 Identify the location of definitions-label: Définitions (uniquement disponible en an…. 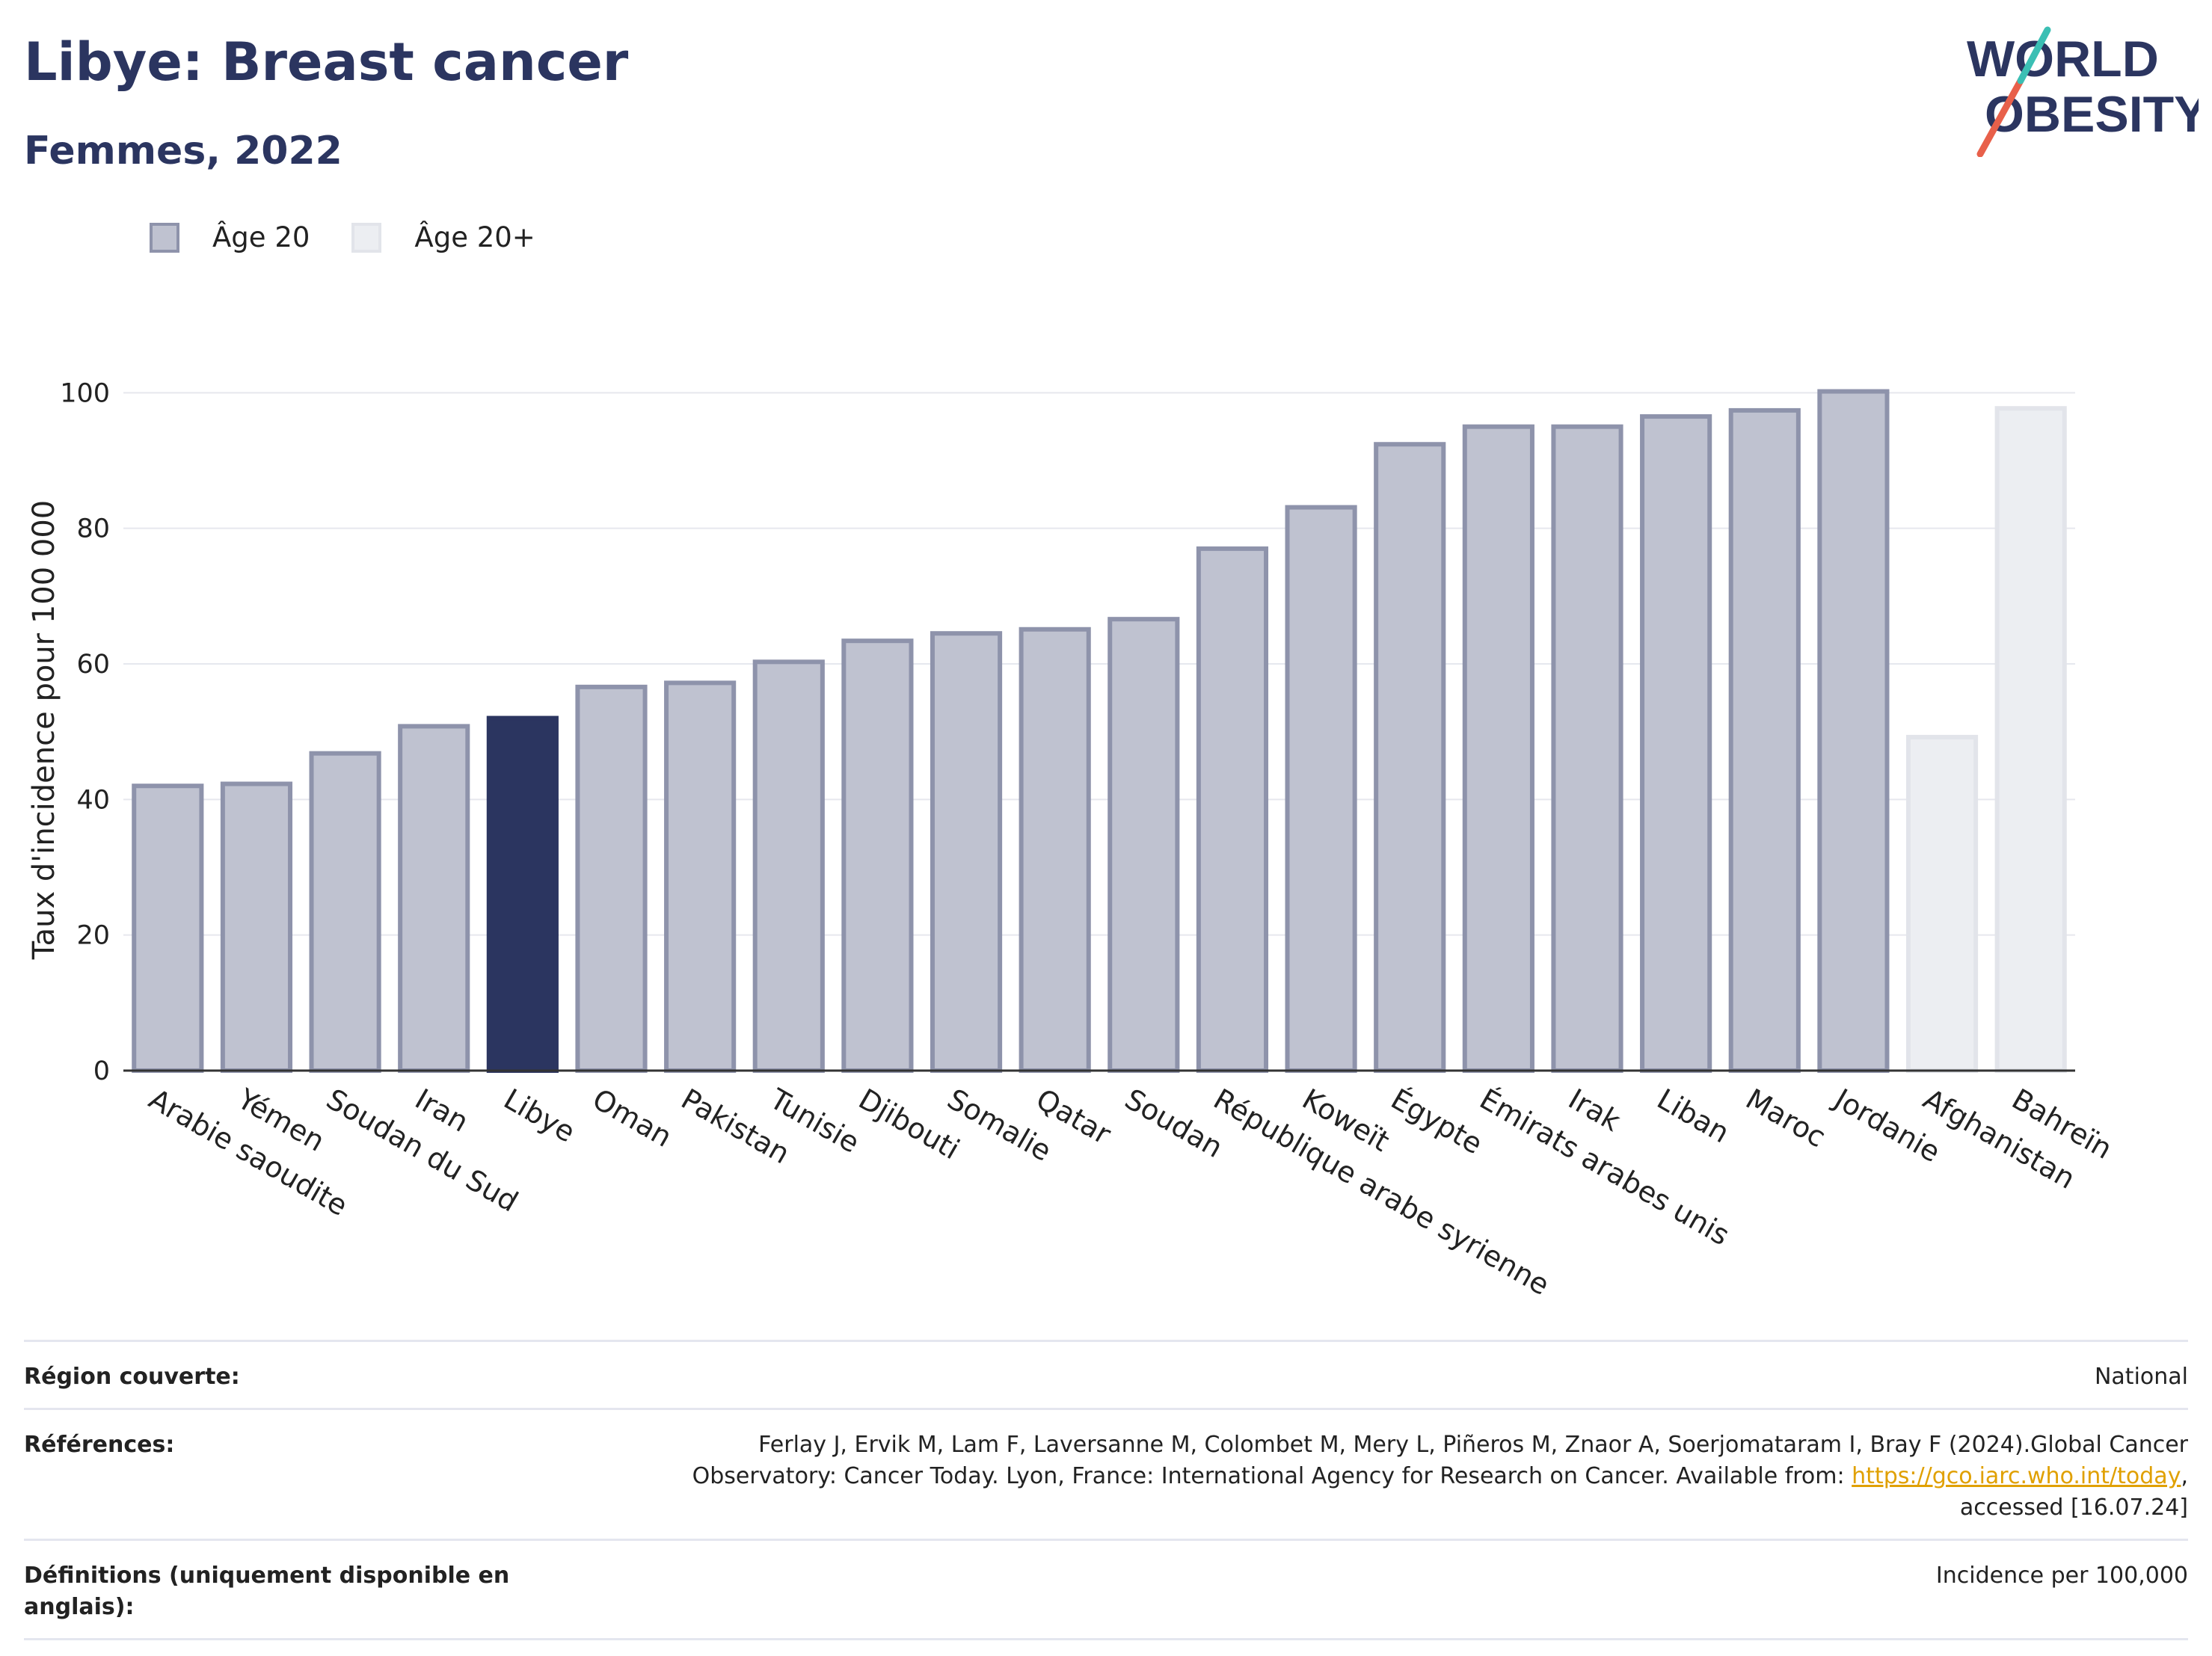
(267, 1591).